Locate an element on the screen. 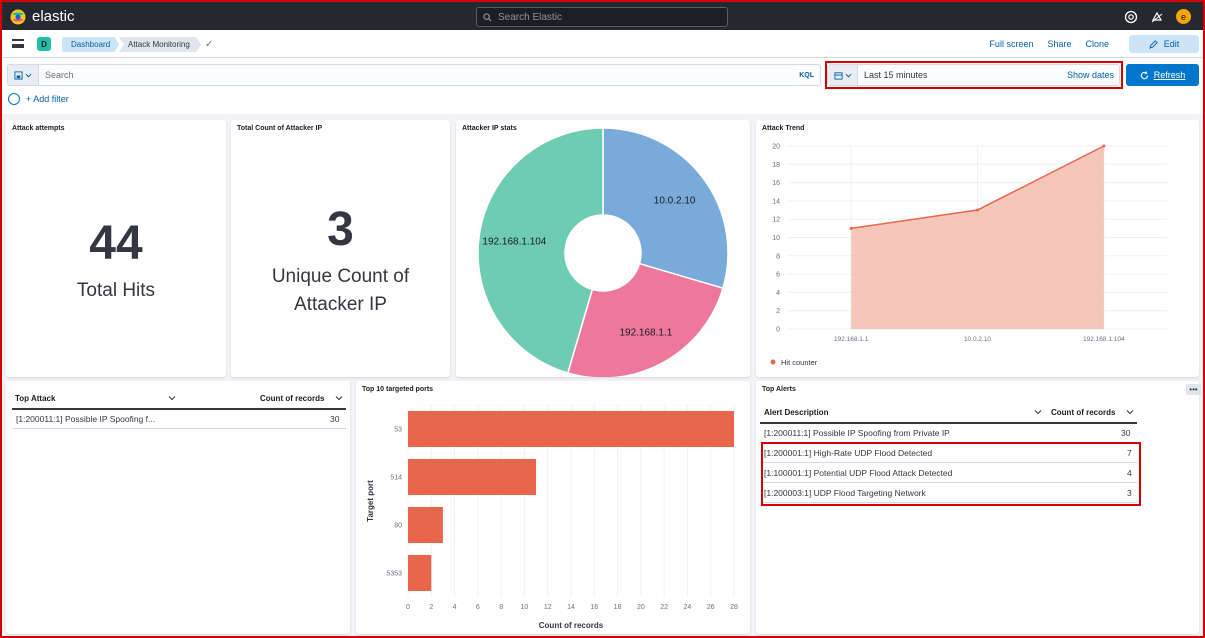 Image resolution: width=1205 pixels, height=638 pixels. y-tick-label: 18 is located at coordinates (776, 165).